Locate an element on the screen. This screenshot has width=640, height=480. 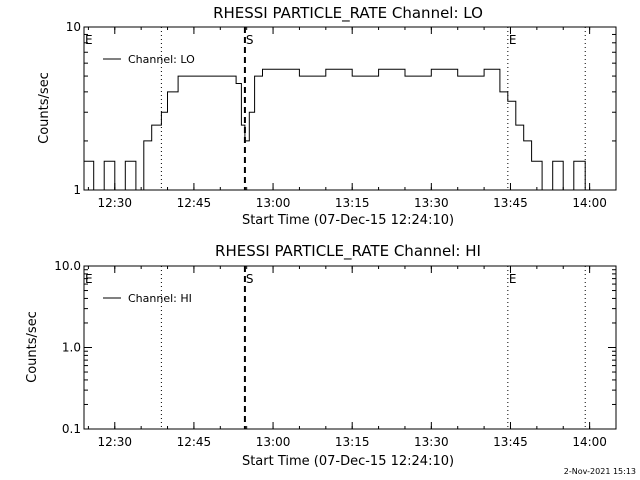
x-axis-label-lo: Start Time (07-Dec-15 12:24:10) is located at coordinates (348, 220).